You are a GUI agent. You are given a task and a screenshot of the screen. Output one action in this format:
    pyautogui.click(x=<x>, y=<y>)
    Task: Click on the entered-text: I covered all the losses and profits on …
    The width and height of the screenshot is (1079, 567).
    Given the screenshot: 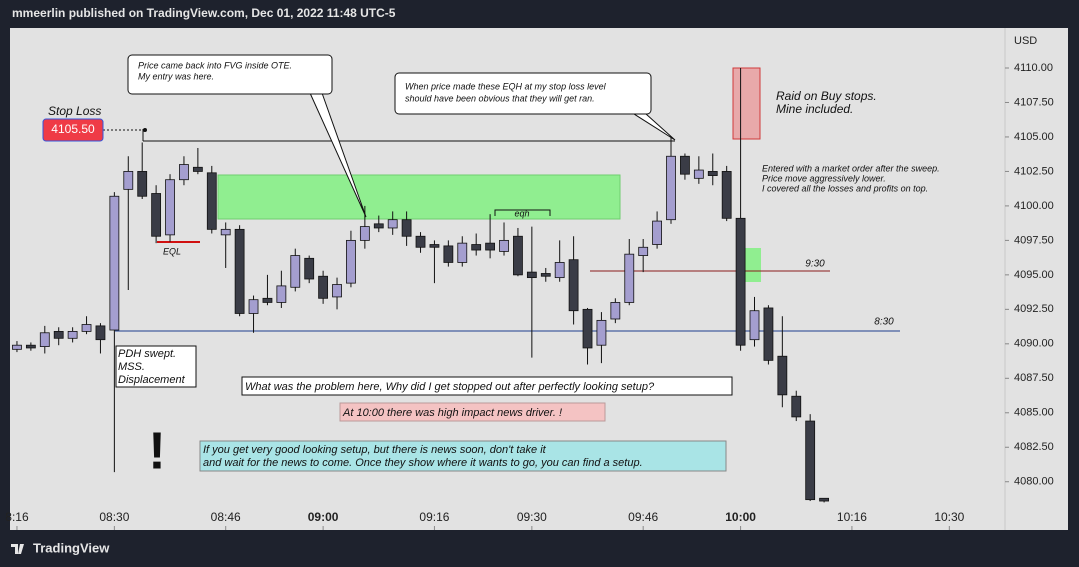 What is the action you would take?
    pyautogui.click(x=845, y=188)
    